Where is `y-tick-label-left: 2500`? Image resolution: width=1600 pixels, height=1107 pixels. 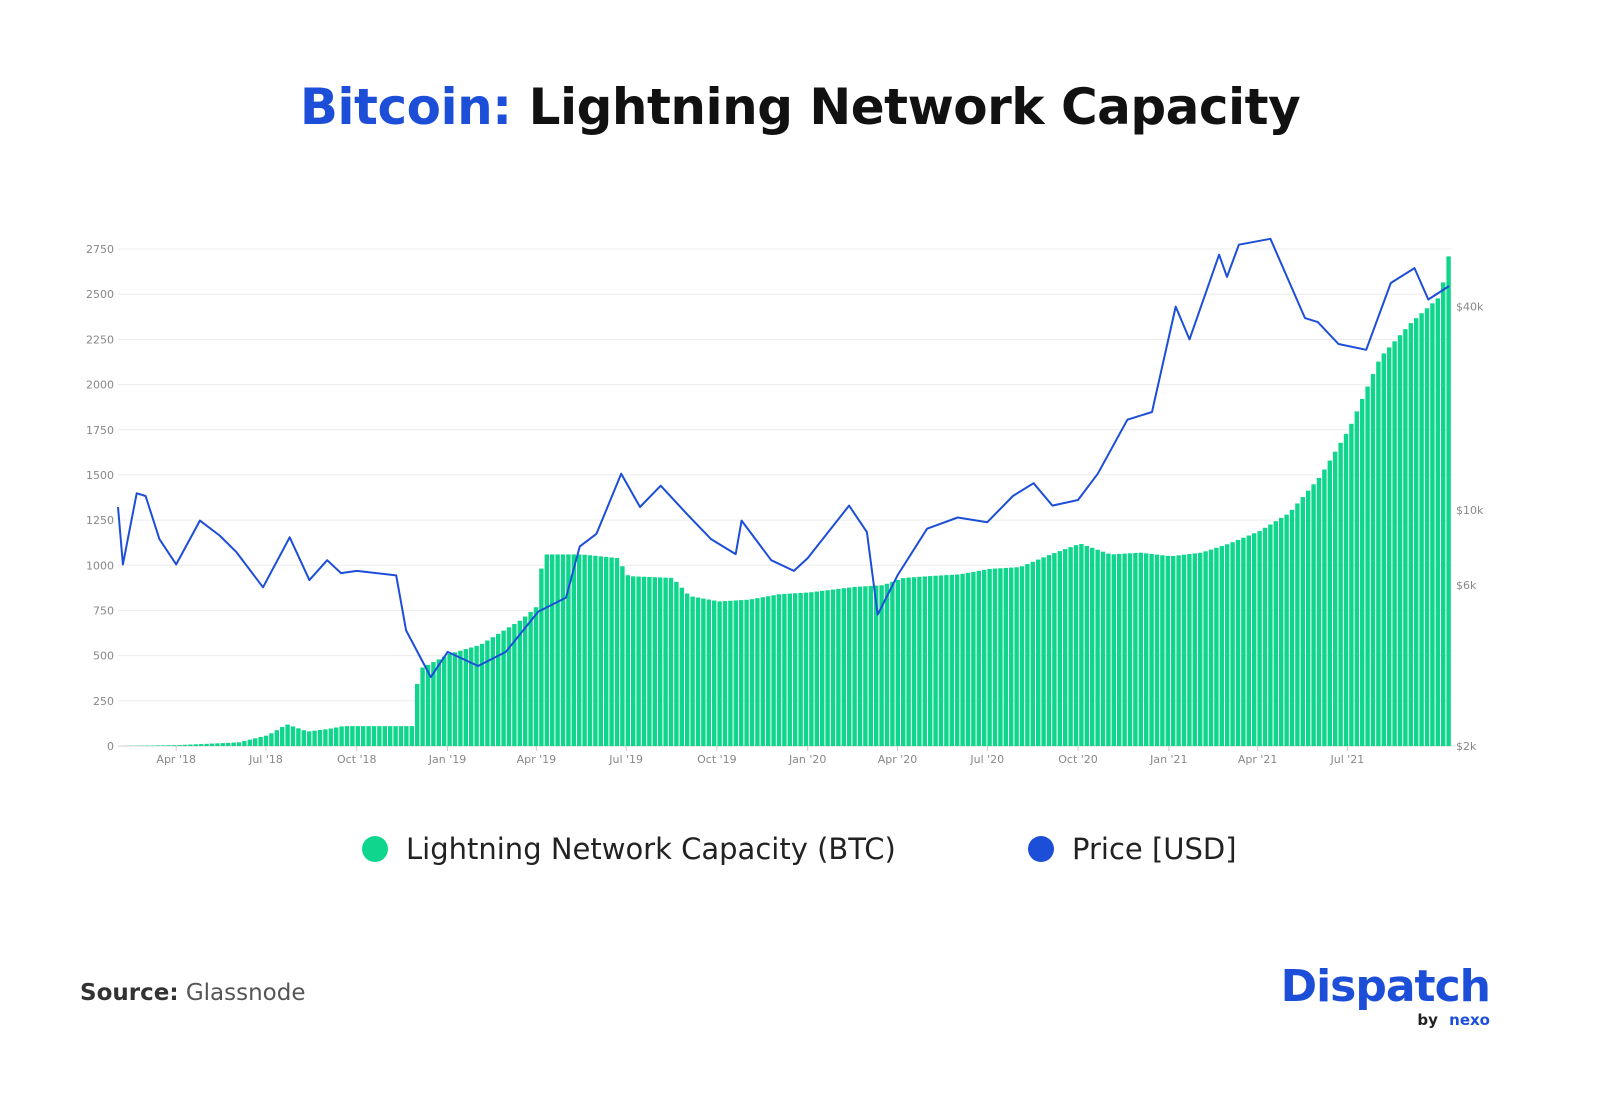 y-tick-label-left: 2500 is located at coordinates (100, 294).